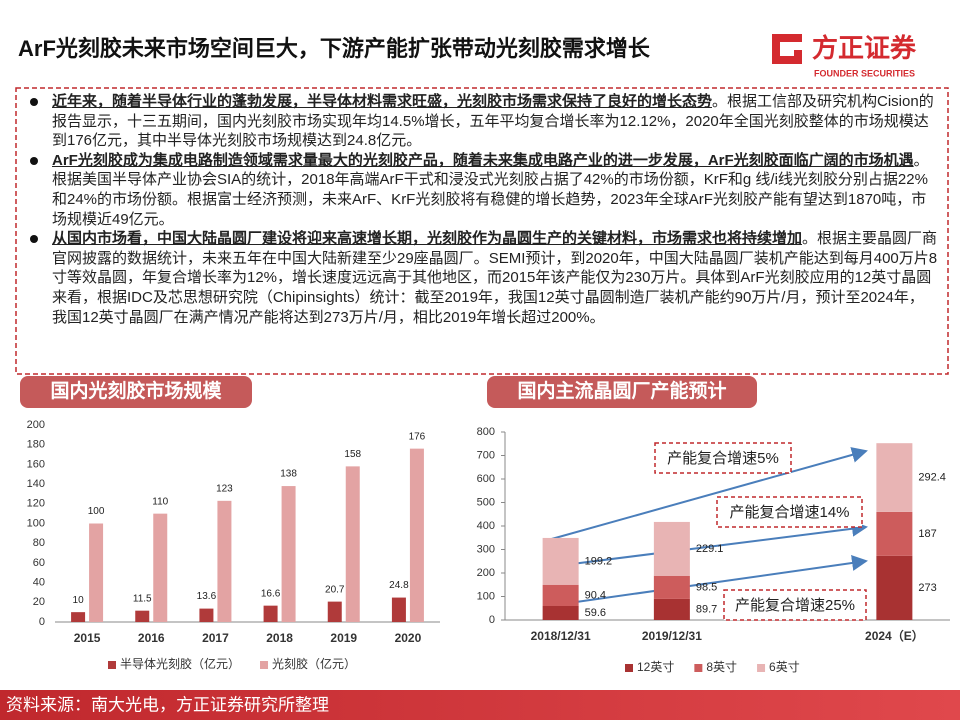 The height and width of the screenshot is (720, 960). I want to click on annotation: 产能复合增速14%, so click(789, 512).